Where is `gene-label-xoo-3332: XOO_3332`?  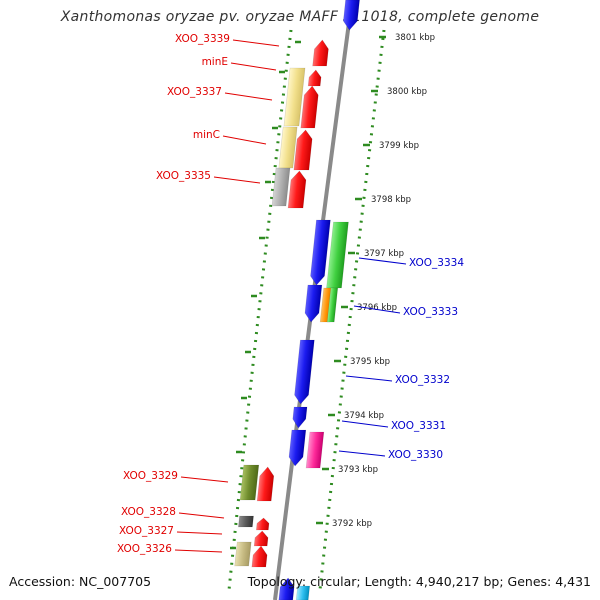 gene-label-xoo-3332: XOO_3332 is located at coordinates (422, 380).